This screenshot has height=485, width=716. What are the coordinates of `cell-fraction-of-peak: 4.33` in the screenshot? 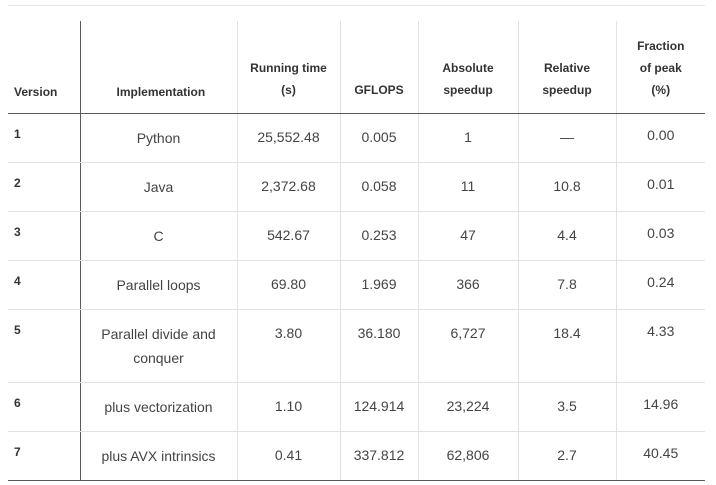 It's located at (660, 346).